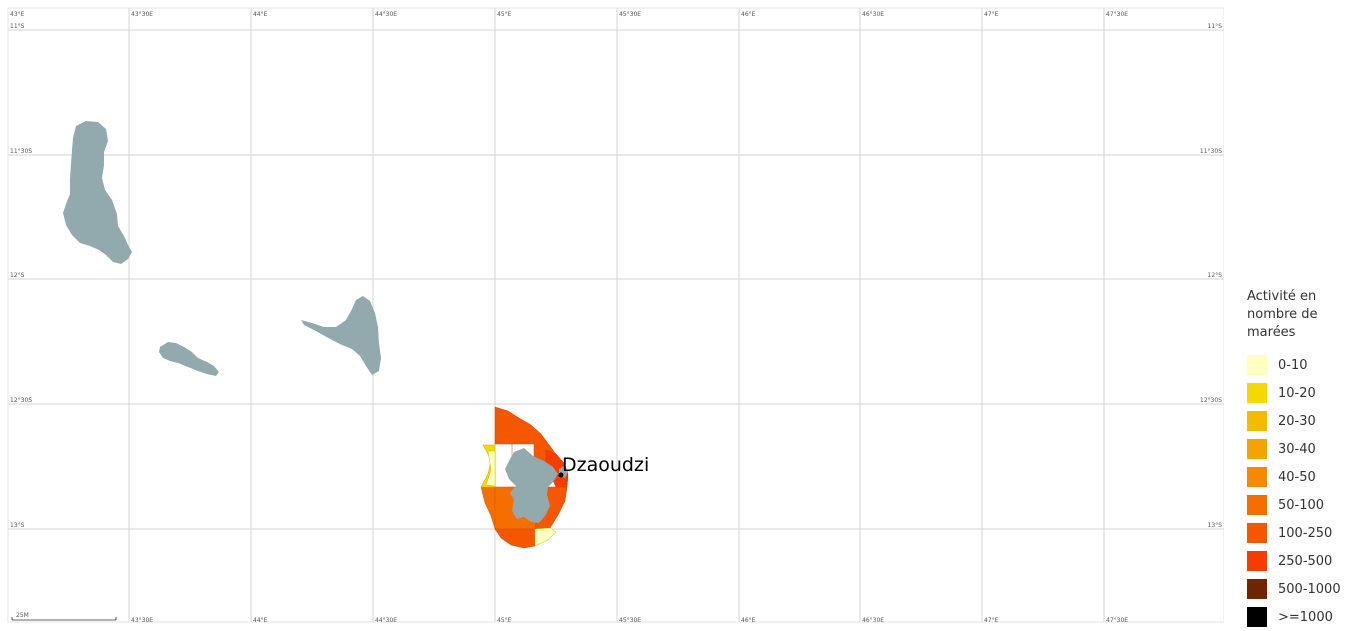 This screenshot has height=631, width=1349. I want to click on parallel-label-left: 13°S, so click(17, 525).